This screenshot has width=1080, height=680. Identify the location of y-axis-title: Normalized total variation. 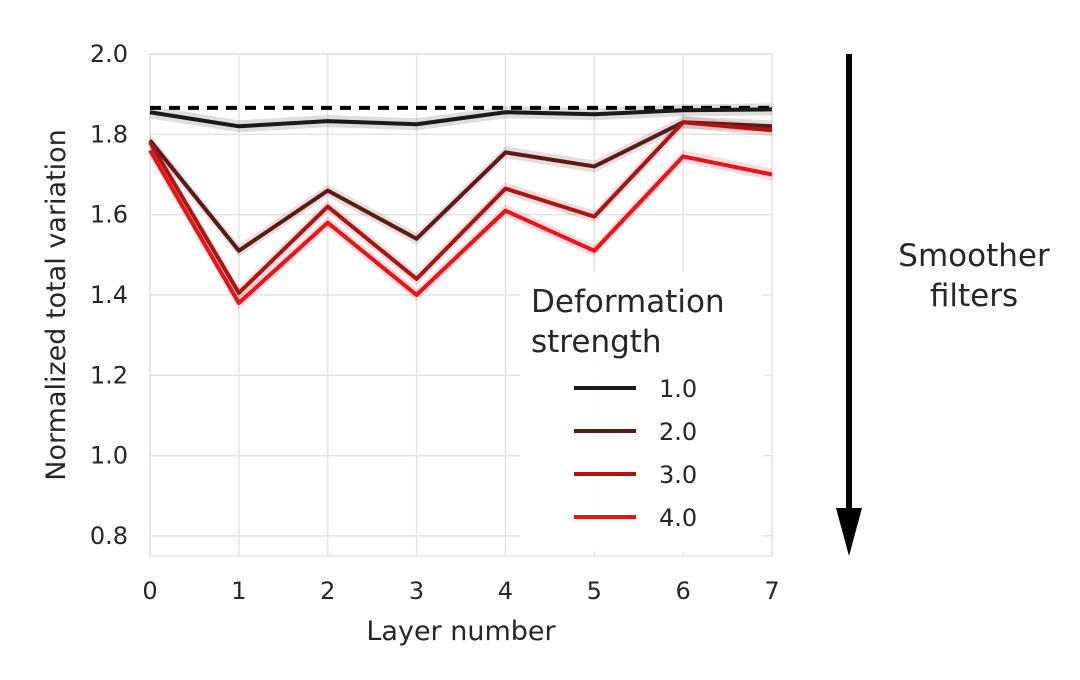
(56, 304).